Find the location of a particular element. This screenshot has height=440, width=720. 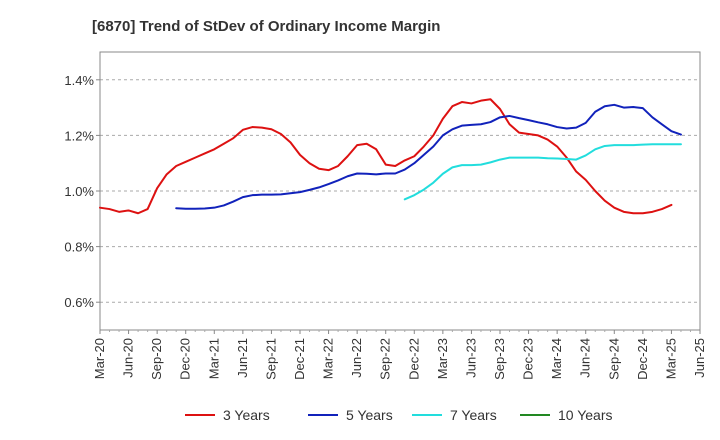

x-tick-label: Jun-20 is located at coordinates (128, 358).